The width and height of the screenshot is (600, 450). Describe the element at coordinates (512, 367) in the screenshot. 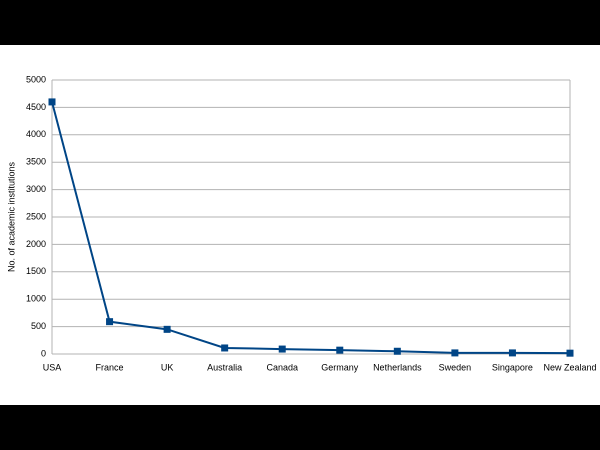

I see `x-tick-label: Singapore` at that location.